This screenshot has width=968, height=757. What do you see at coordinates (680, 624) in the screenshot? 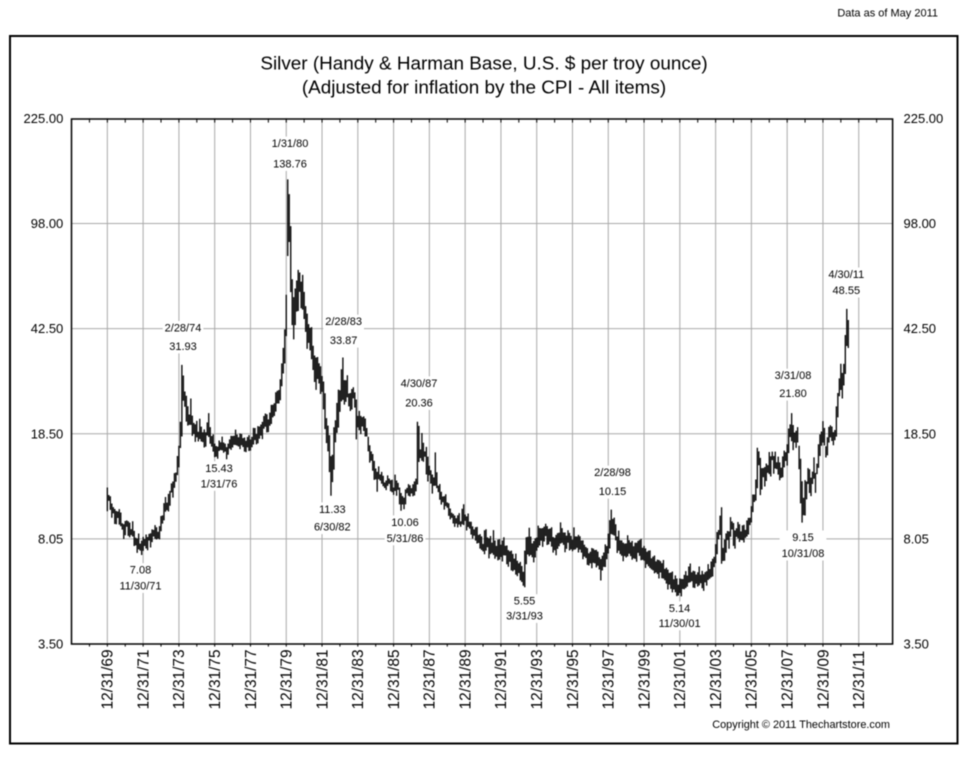
I see `svg-text: 11/30/01` at bounding box center [680, 624].